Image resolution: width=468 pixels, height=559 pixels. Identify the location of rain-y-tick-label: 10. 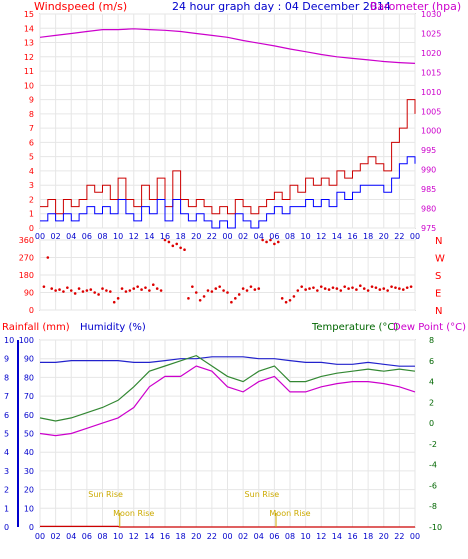
(9, 340).